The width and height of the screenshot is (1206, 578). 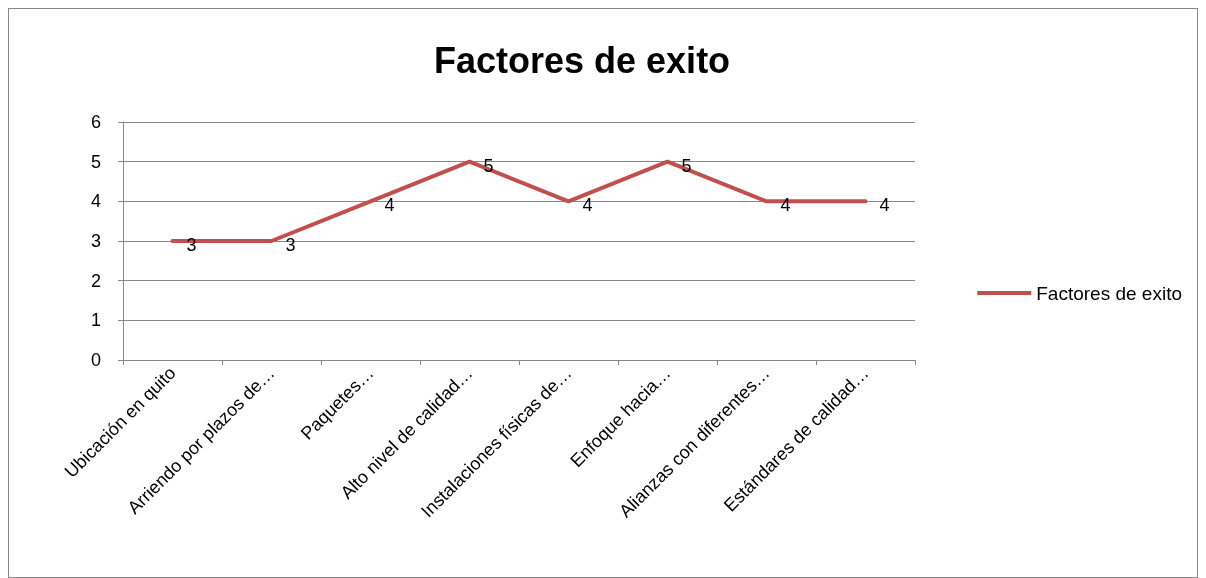 What do you see at coordinates (1109, 293) in the screenshot?
I see `legend-label: Factores de exito` at bounding box center [1109, 293].